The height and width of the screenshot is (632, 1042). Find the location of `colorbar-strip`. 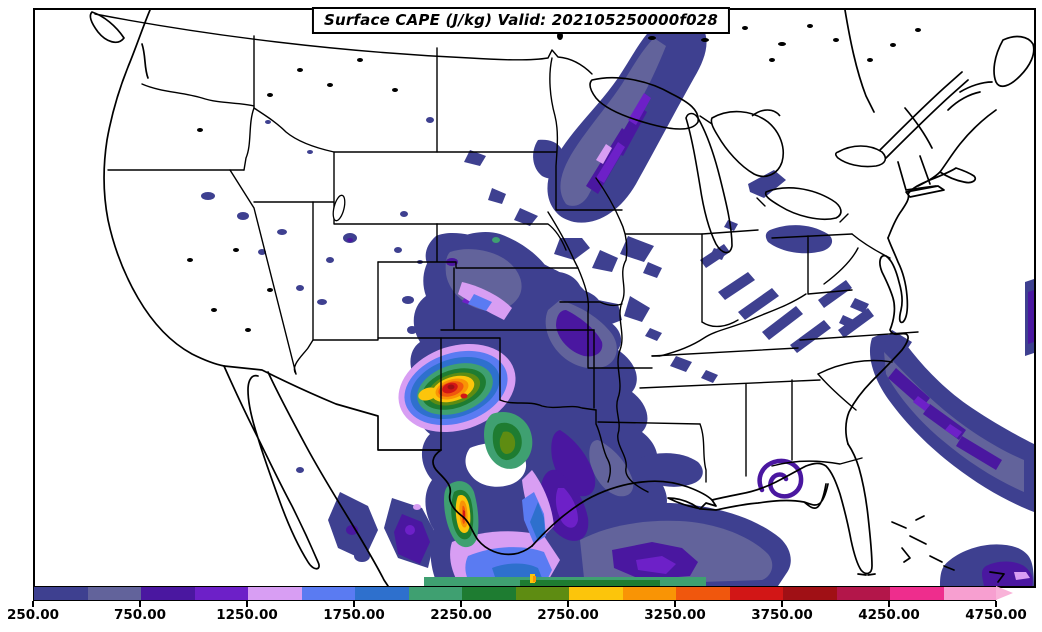

colorbar-strip is located at coordinates (515, 593).